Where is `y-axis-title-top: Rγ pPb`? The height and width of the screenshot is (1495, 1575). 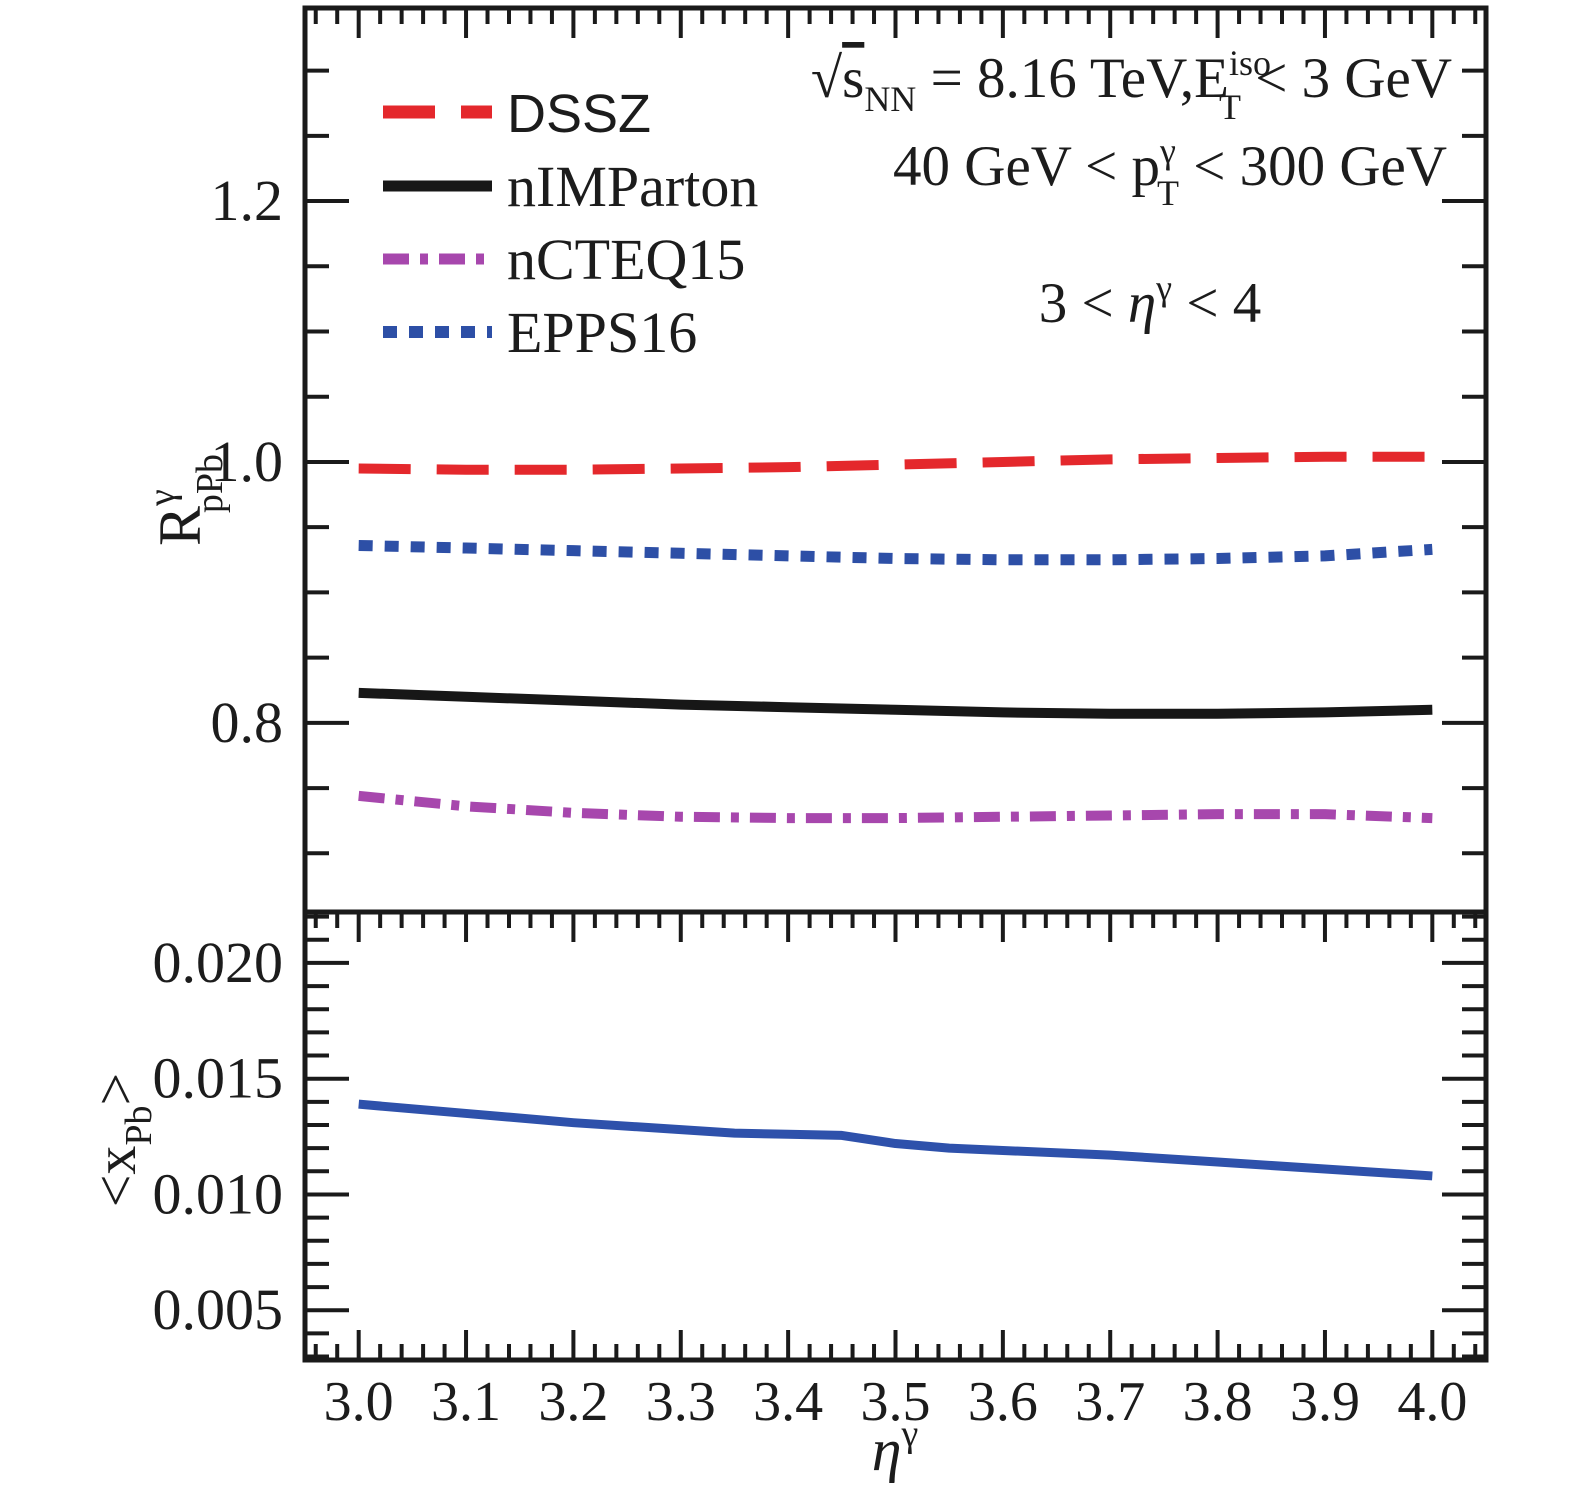
y-axis-title-top: Rγ pPb is located at coordinates (186, 500).